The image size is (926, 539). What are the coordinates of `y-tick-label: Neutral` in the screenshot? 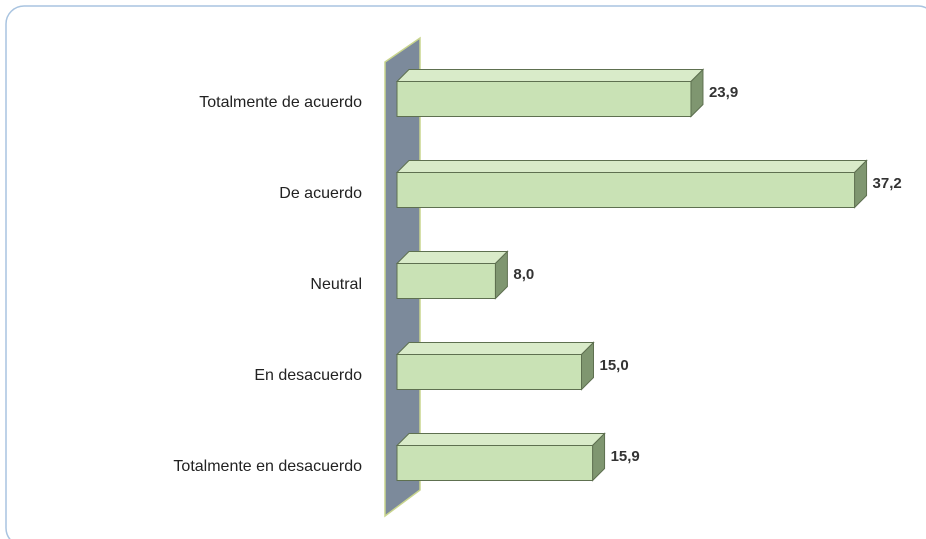 It's located at (336, 284).